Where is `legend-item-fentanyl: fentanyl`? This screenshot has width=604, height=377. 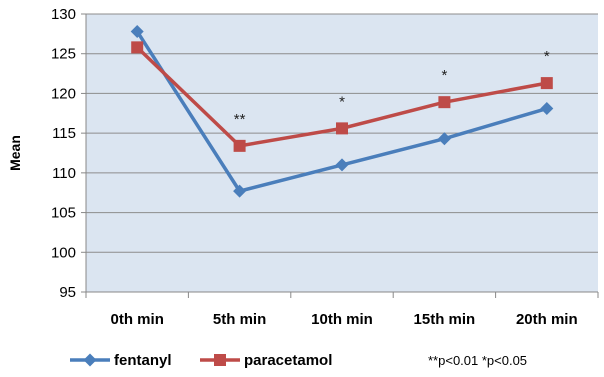 legend-item-fentanyl: fentanyl is located at coordinates (121, 360).